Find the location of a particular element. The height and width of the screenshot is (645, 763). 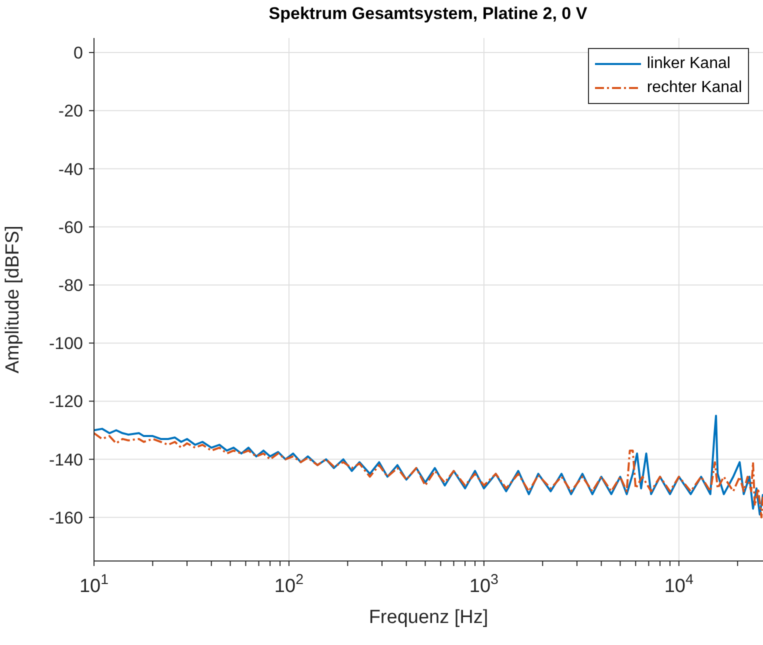

chart-title: Spektrum Gesamtsystem, Platine 2, 0 V is located at coordinates (428, 14).